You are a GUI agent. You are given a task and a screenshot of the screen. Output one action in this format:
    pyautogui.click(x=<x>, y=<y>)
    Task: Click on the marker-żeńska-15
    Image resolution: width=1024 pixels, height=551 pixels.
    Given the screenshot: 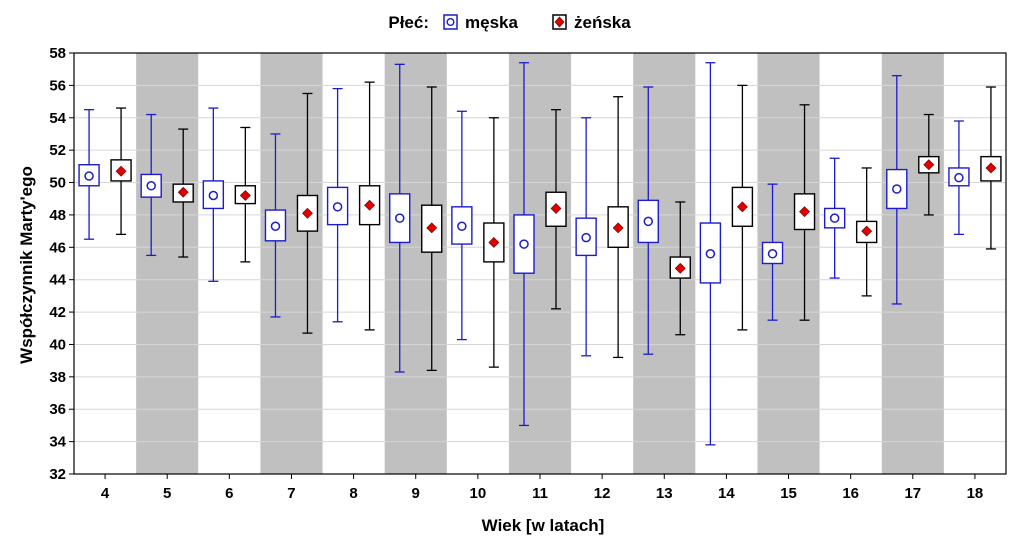 What is the action you would take?
    pyautogui.click(x=804, y=212)
    